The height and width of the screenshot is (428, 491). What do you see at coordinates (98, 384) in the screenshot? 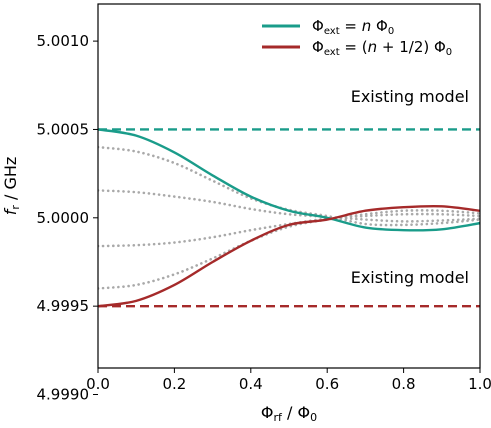
I see `x-tick-label: 0.0` at bounding box center [98, 384].